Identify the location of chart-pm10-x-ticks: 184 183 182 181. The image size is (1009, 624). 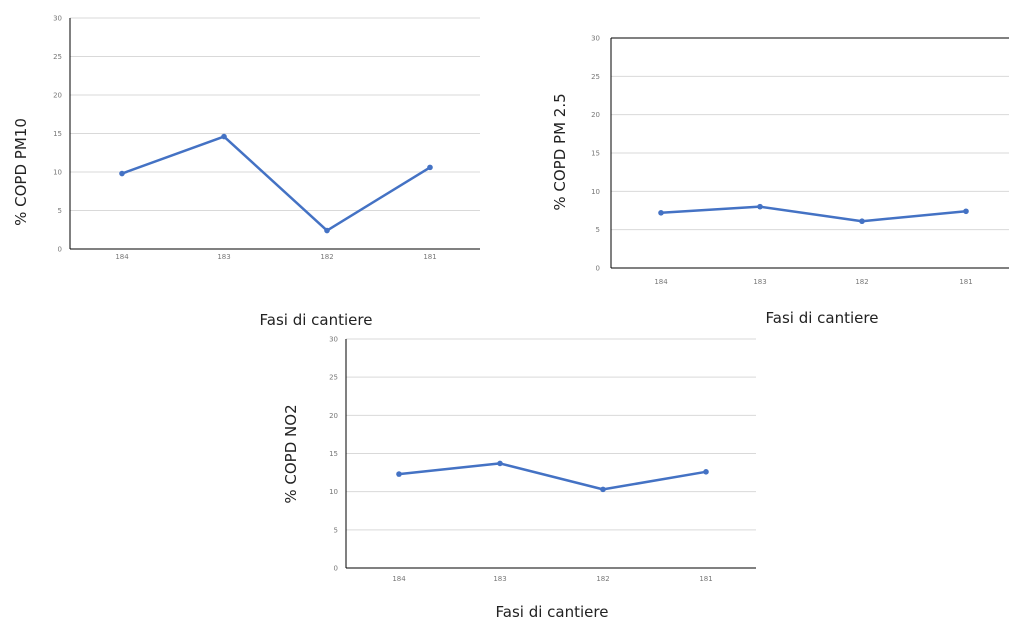
(275, 257).